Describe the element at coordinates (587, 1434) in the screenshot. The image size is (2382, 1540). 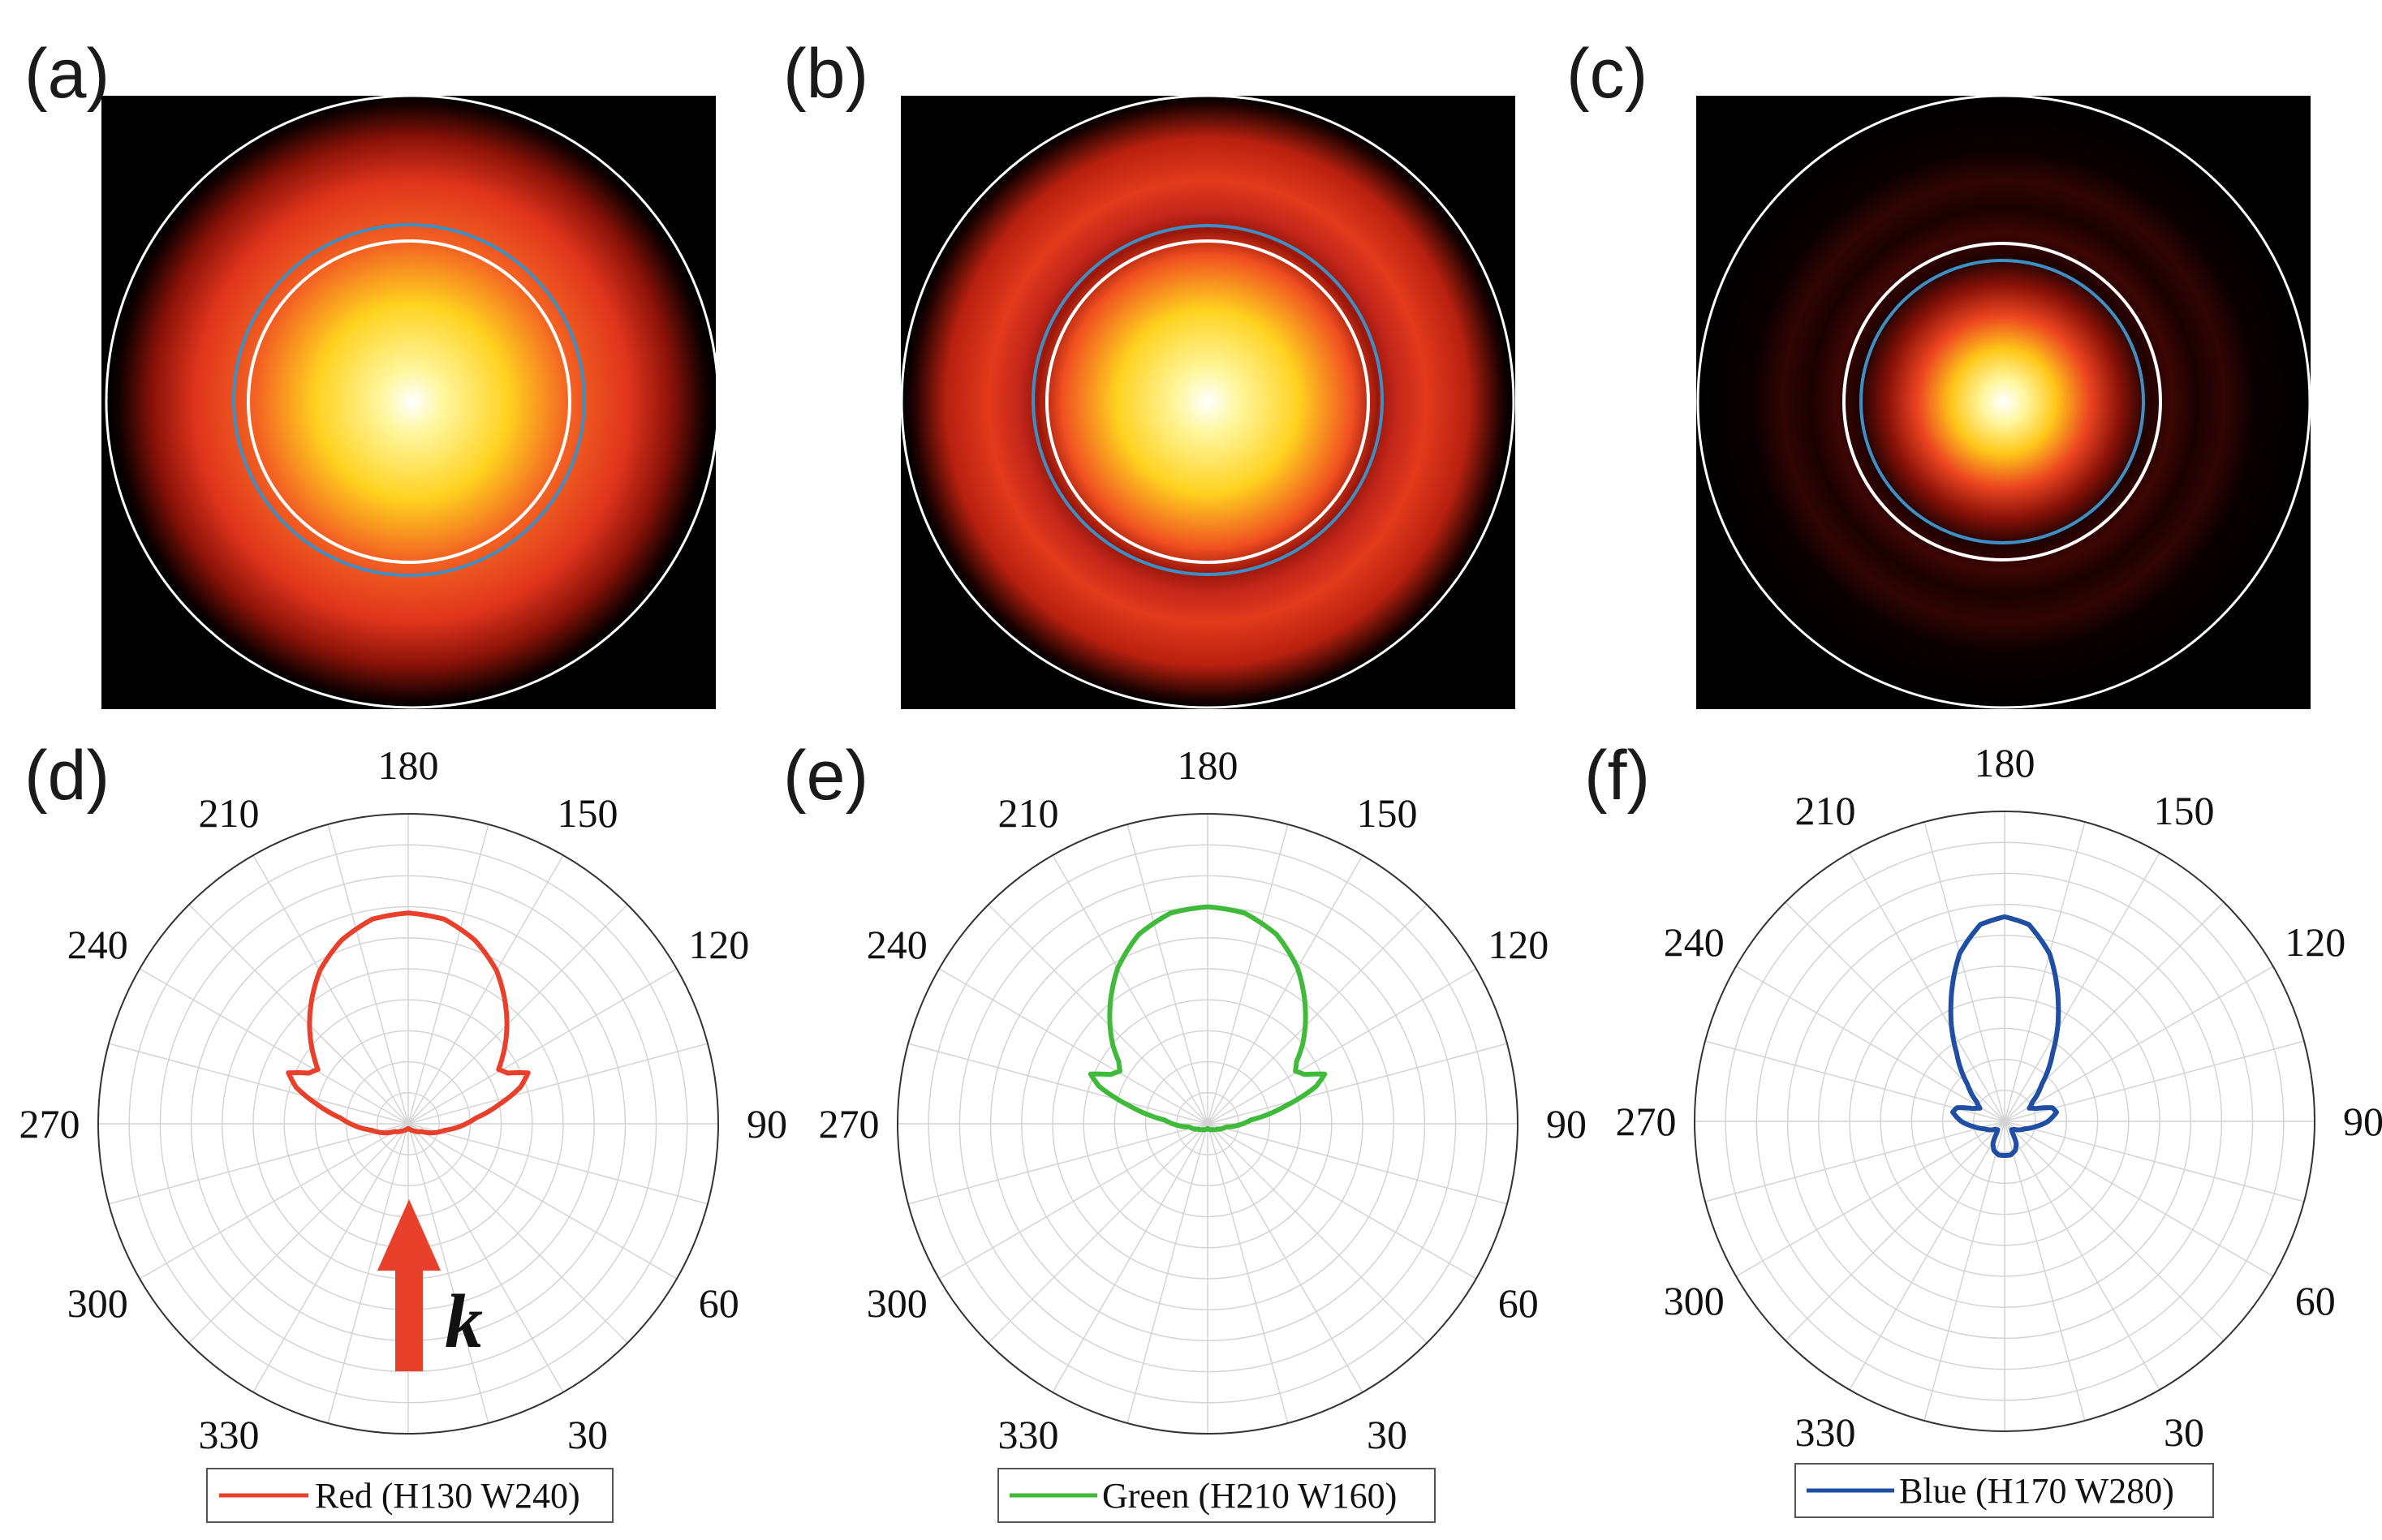
I see `angle-tick-label: 30` at that location.